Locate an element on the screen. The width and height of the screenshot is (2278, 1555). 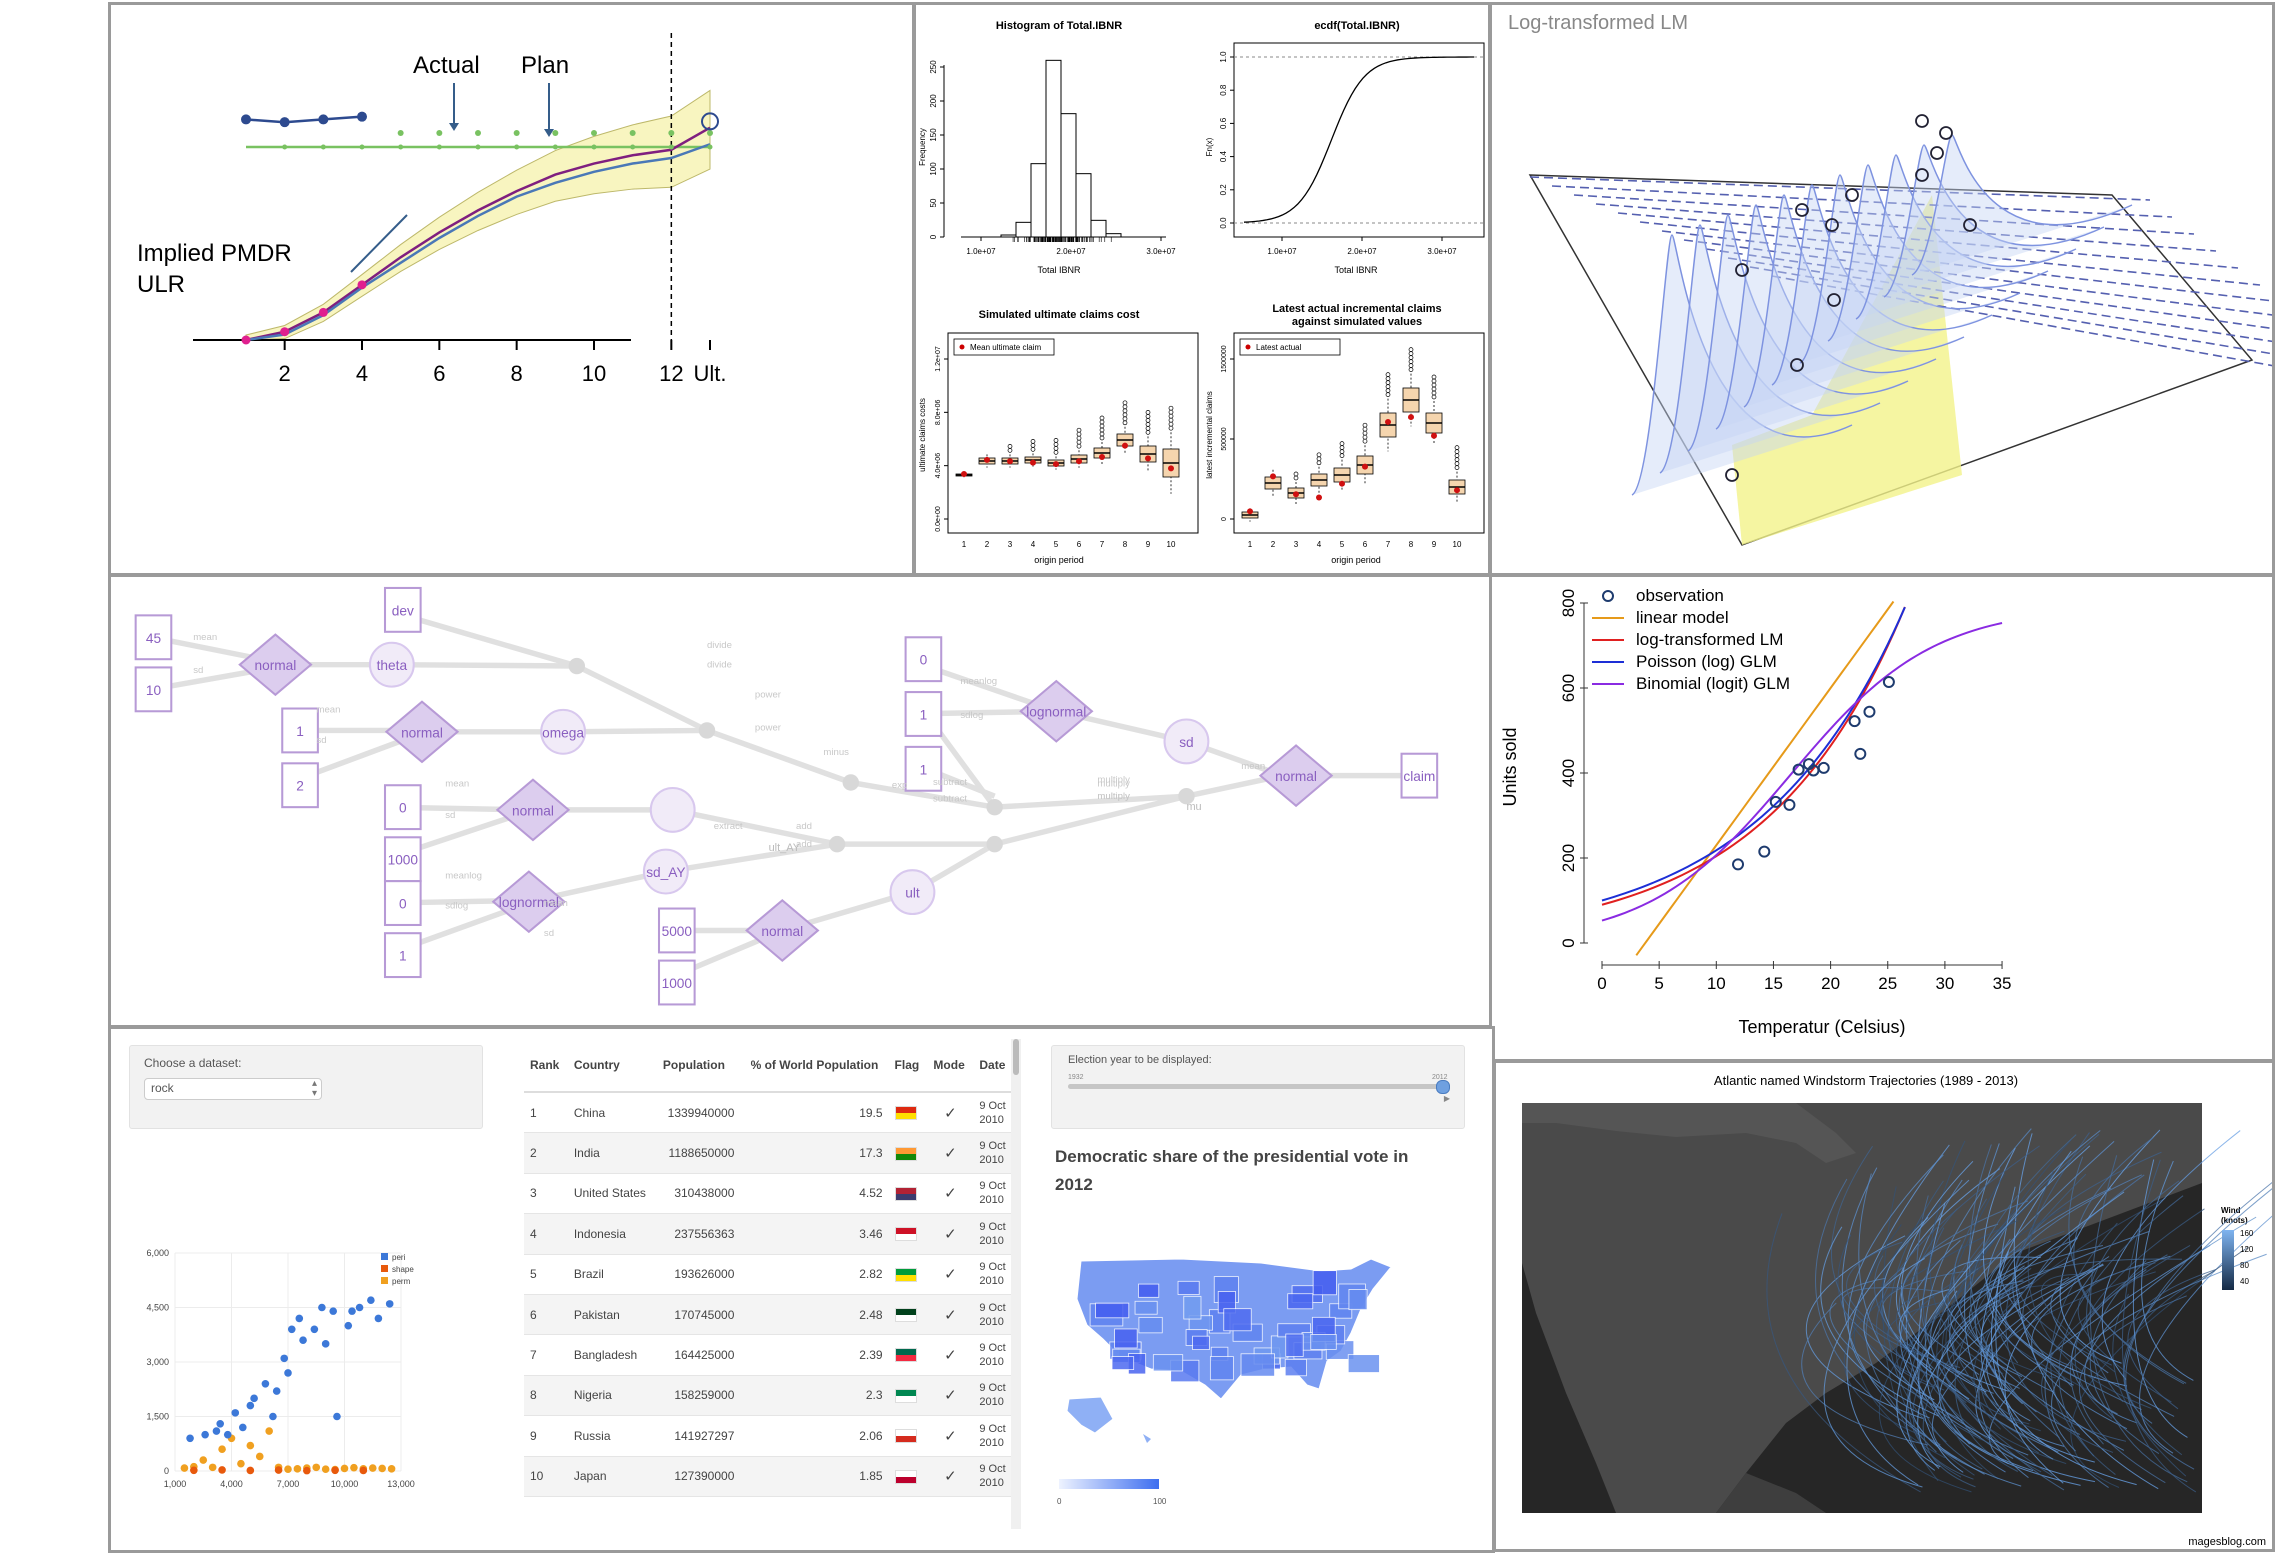
dataset-select: rock ▴ ▾ is located at coordinates (233, 1089).